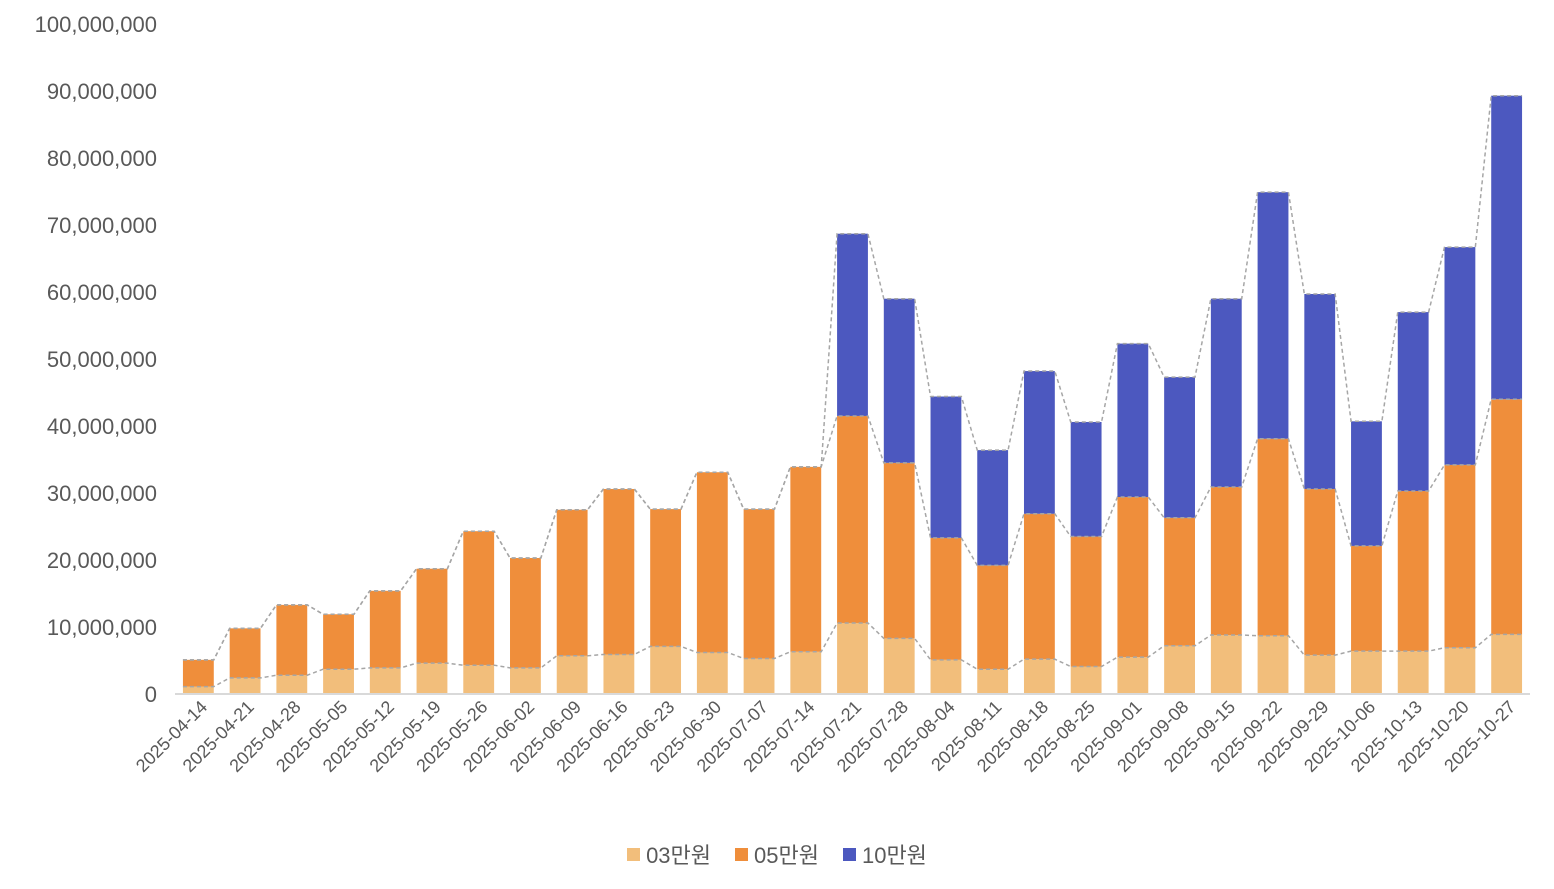 The image size is (1554, 889). What do you see at coordinates (102, 493) in the screenshot?
I see `y-tick-label: 30,000,000` at bounding box center [102, 493].